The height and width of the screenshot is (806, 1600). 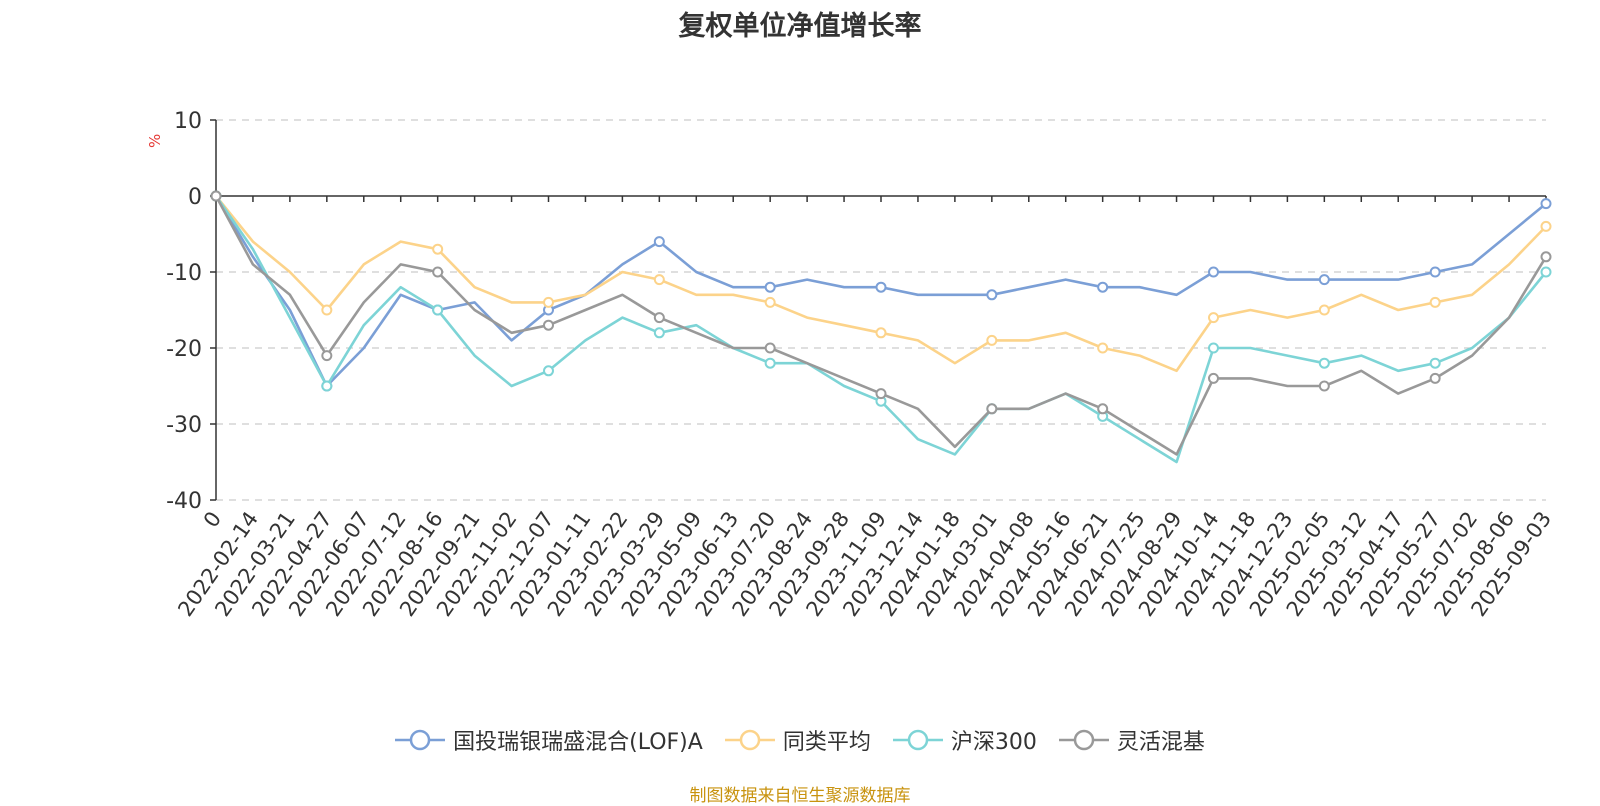 What do you see at coordinates (184, 349) in the screenshot?
I see `y-tick-label: -20` at bounding box center [184, 349].